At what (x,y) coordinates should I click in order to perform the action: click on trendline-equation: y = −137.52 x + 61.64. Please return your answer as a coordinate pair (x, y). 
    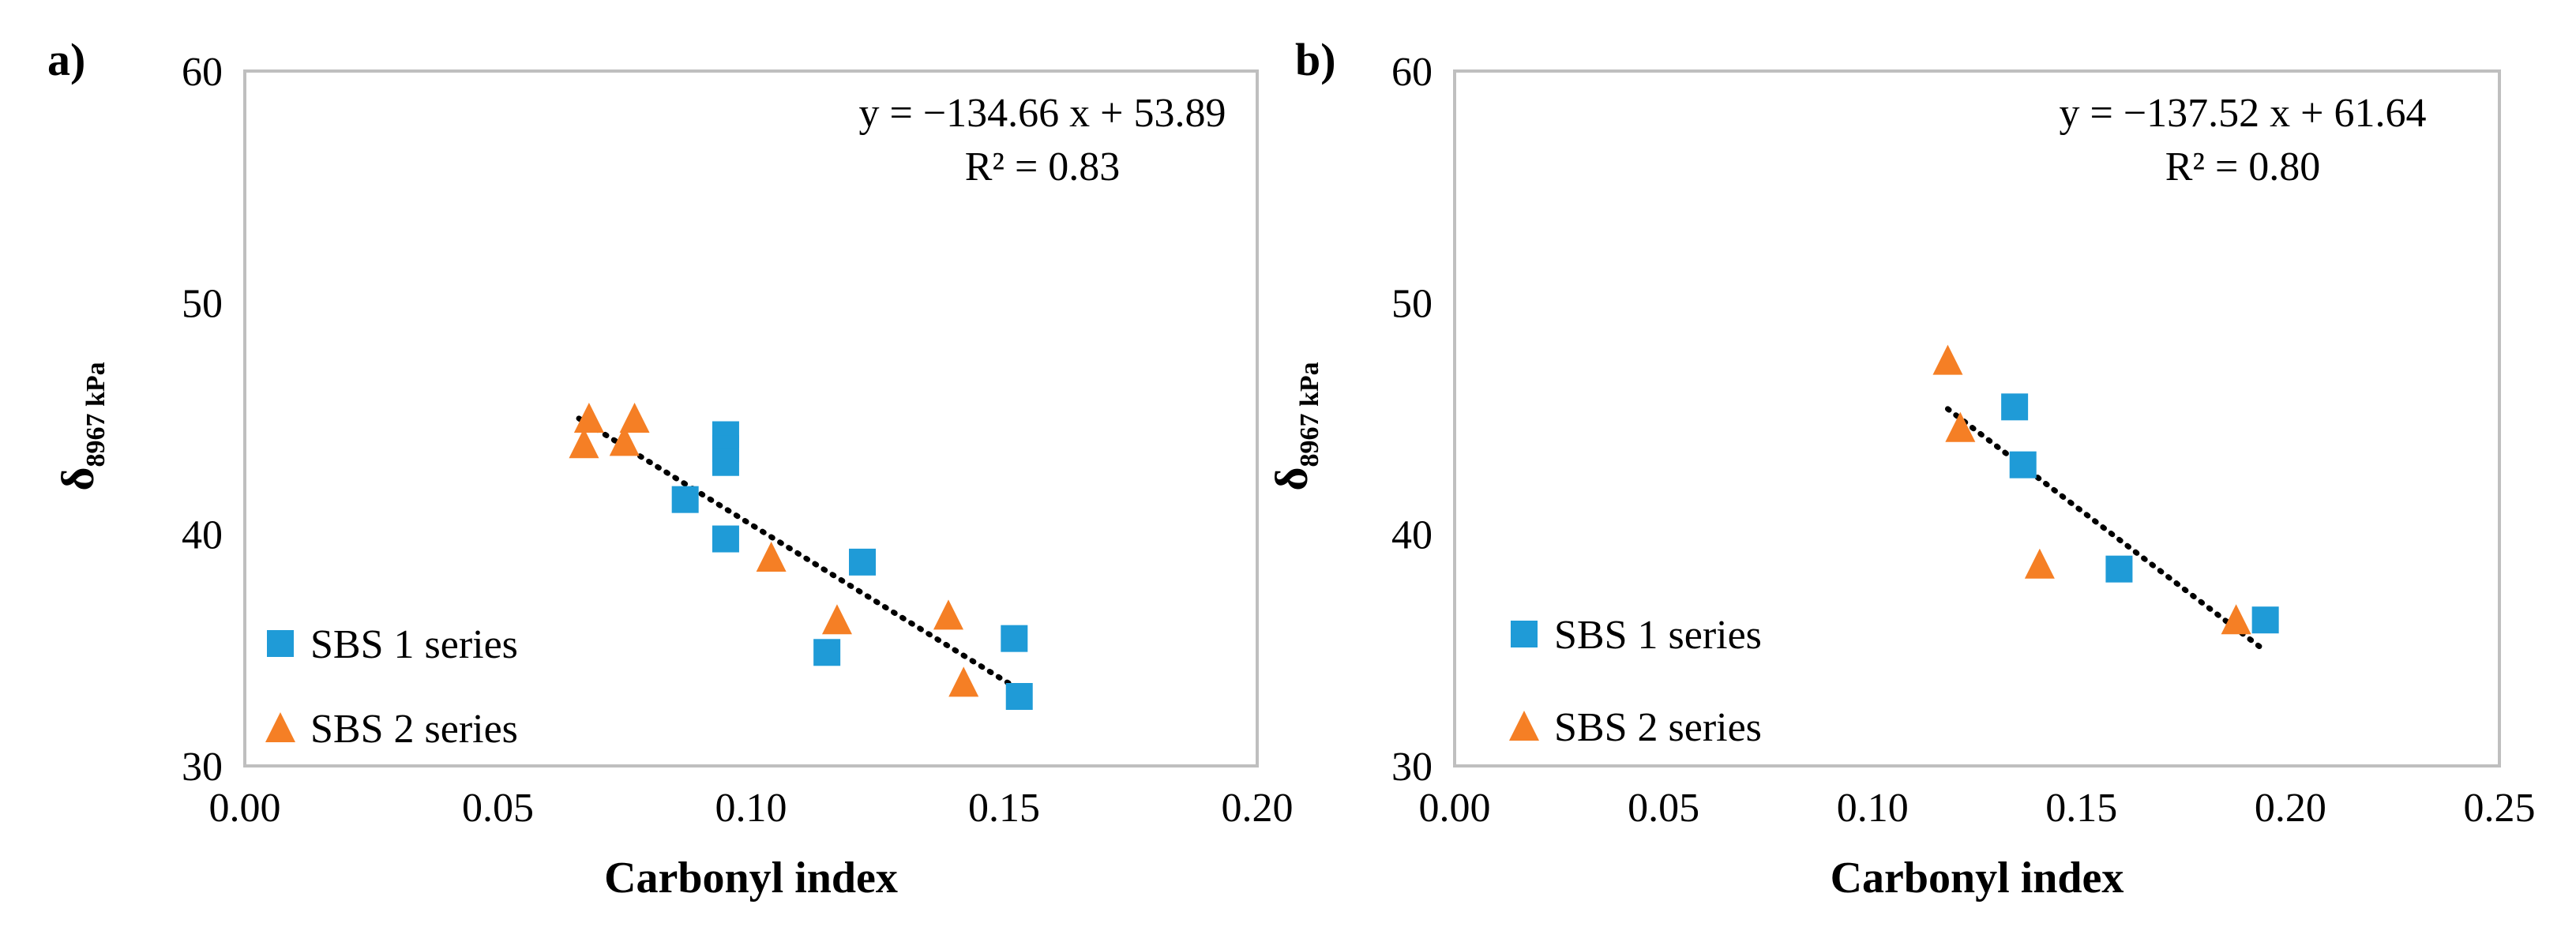
    Looking at the image, I should click on (2243, 114).